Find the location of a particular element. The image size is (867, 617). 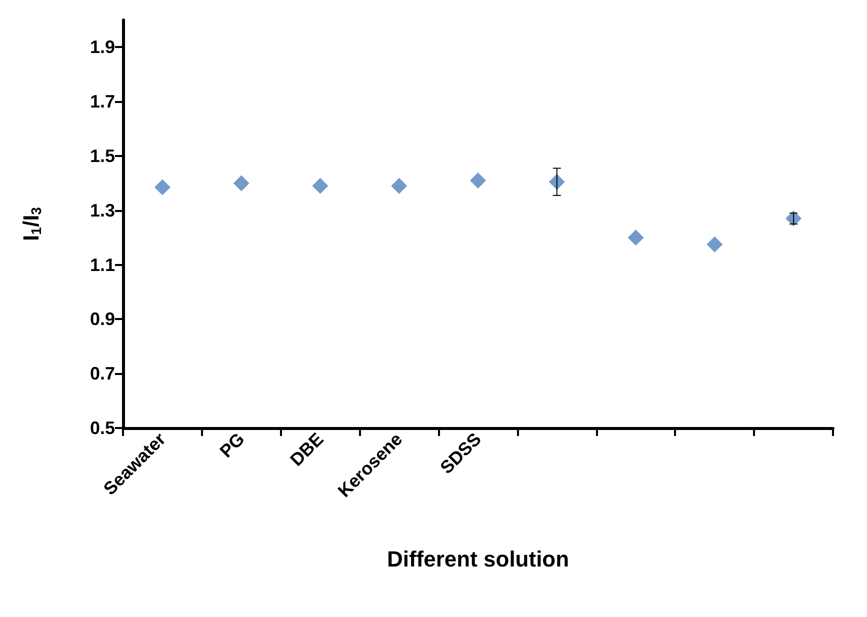

y-tick-label: 1.1 is located at coordinates (102, 264).